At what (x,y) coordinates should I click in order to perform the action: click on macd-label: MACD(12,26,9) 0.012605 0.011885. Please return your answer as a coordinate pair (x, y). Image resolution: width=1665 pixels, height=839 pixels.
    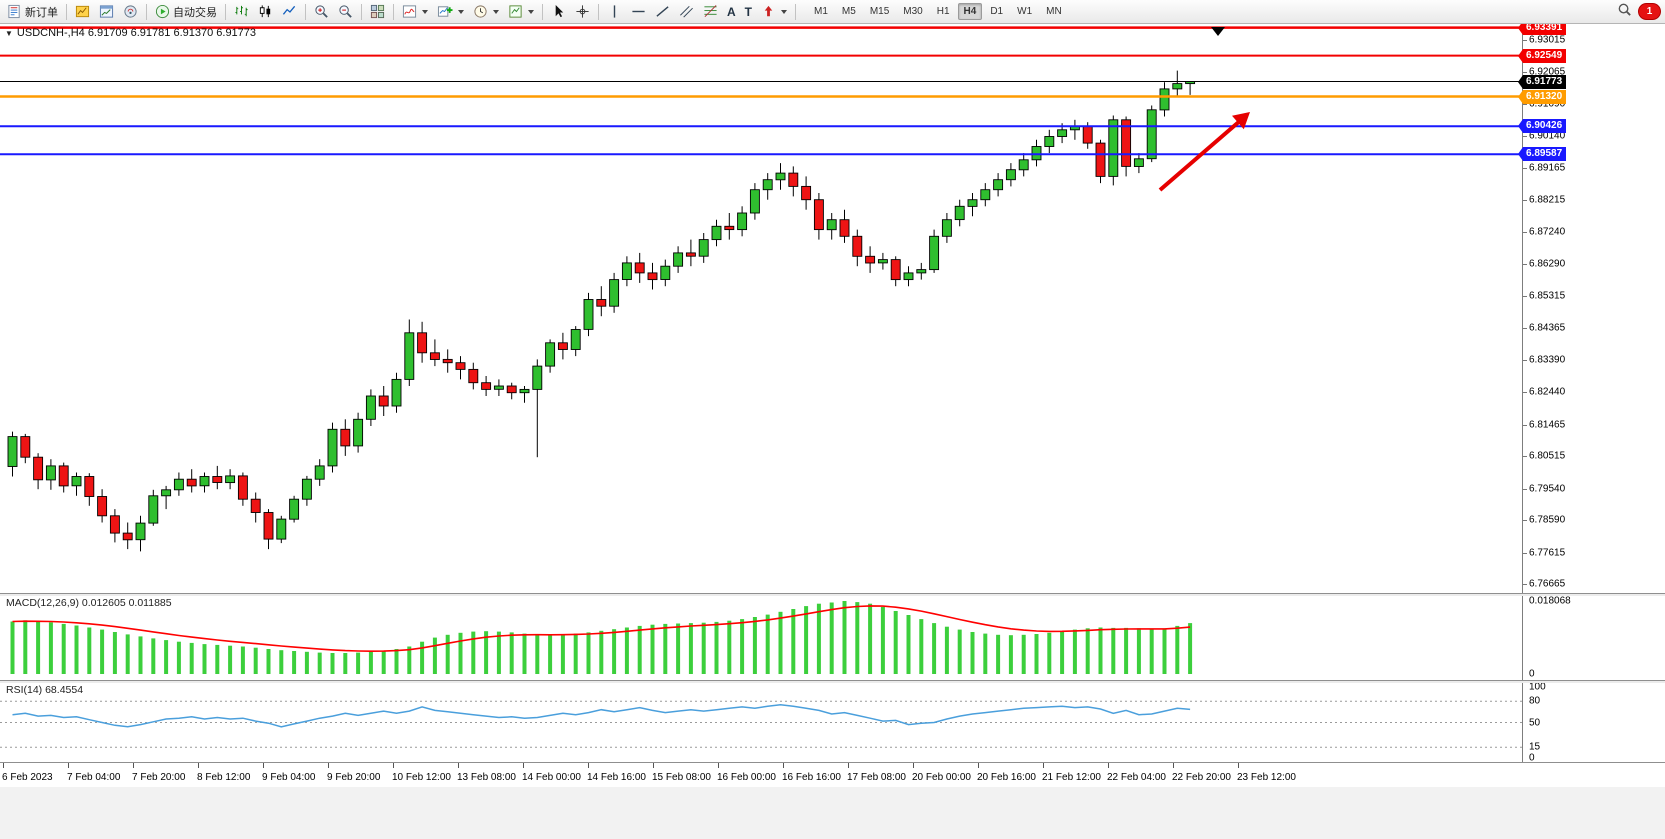
    Looking at the image, I should click on (89, 603).